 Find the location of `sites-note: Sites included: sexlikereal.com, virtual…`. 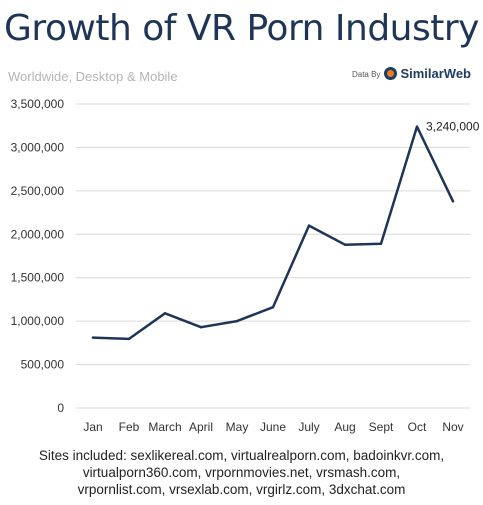

sites-note: Sites included: sexlikereal.com, virtual… is located at coordinates (241, 472).